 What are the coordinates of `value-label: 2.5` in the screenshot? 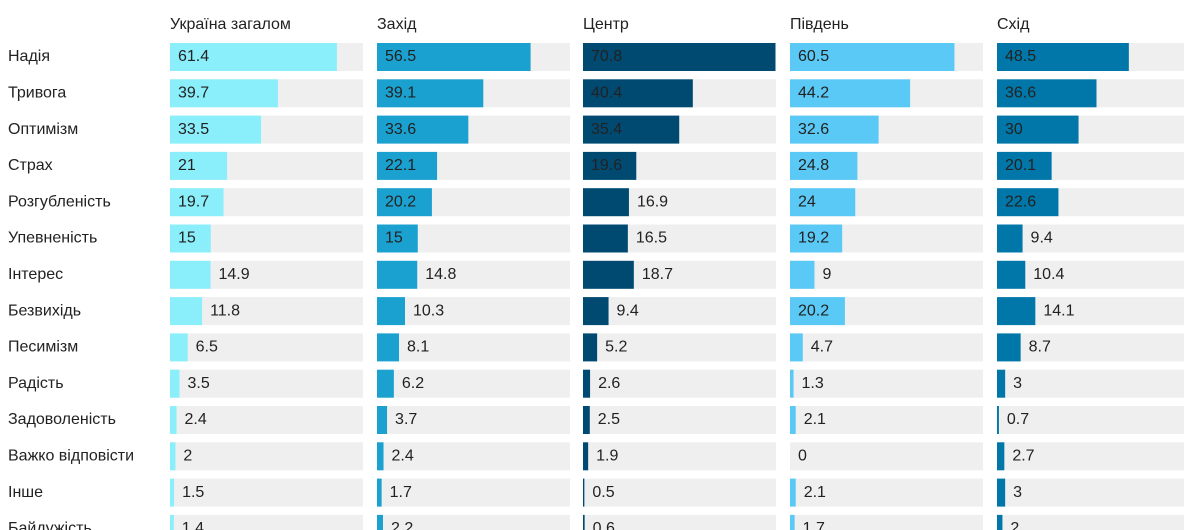 It's located at (609, 419).